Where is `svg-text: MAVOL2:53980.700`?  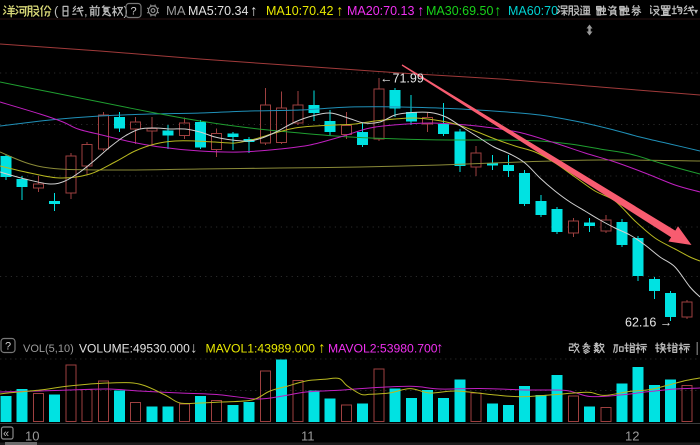
svg-text: MAVOL2:53980.700 is located at coordinates (383, 349).